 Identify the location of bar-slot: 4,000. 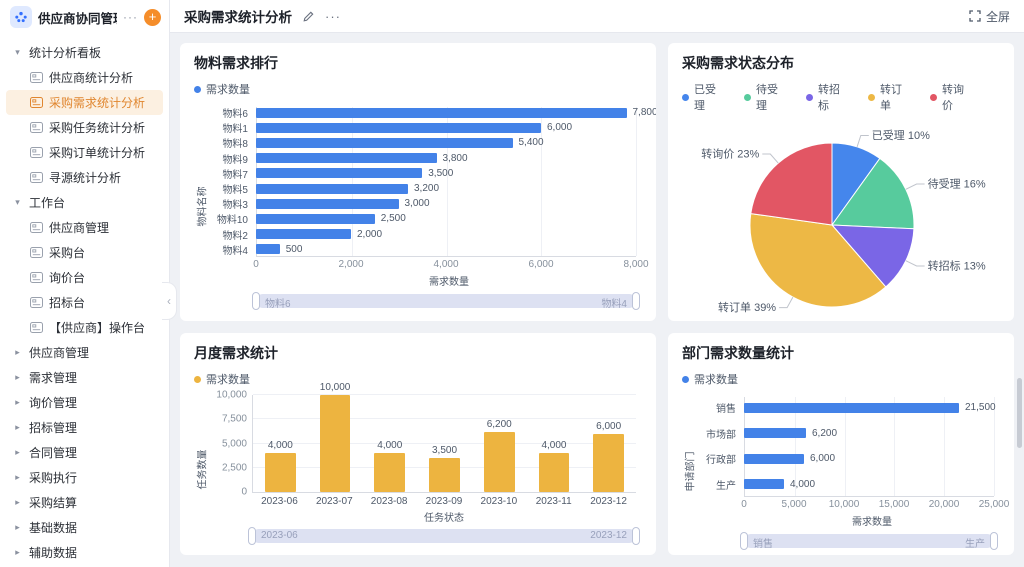
(554, 443).